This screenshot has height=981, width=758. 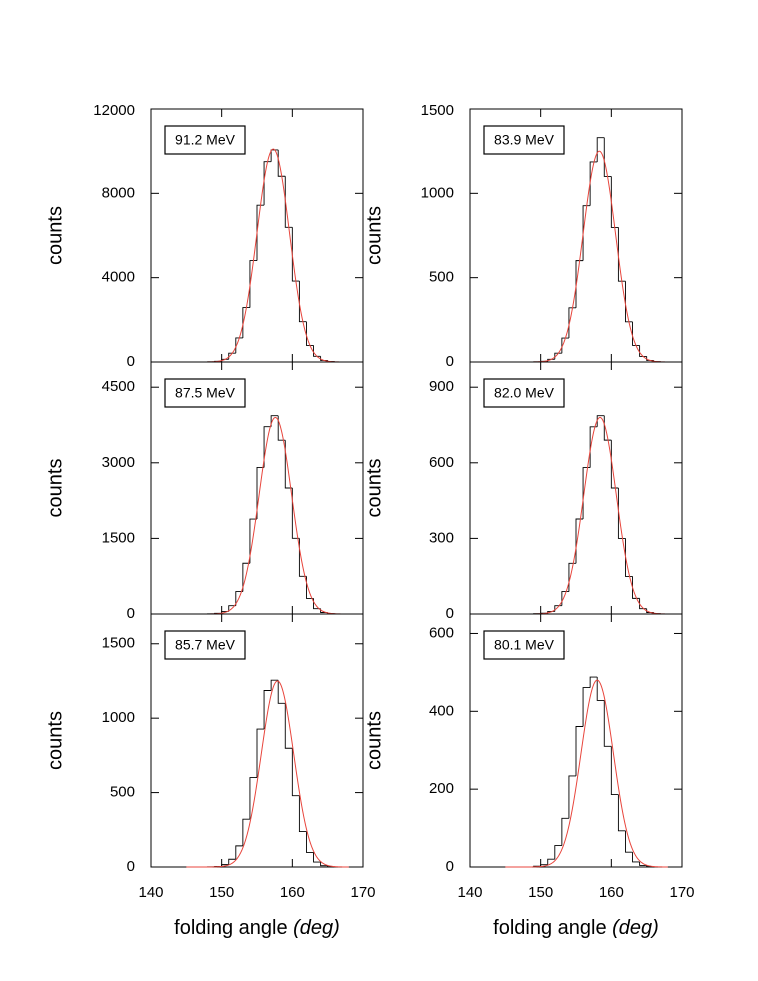 What do you see at coordinates (122, 792) in the screenshot?
I see `y-tick-label: 500` at bounding box center [122, 792].